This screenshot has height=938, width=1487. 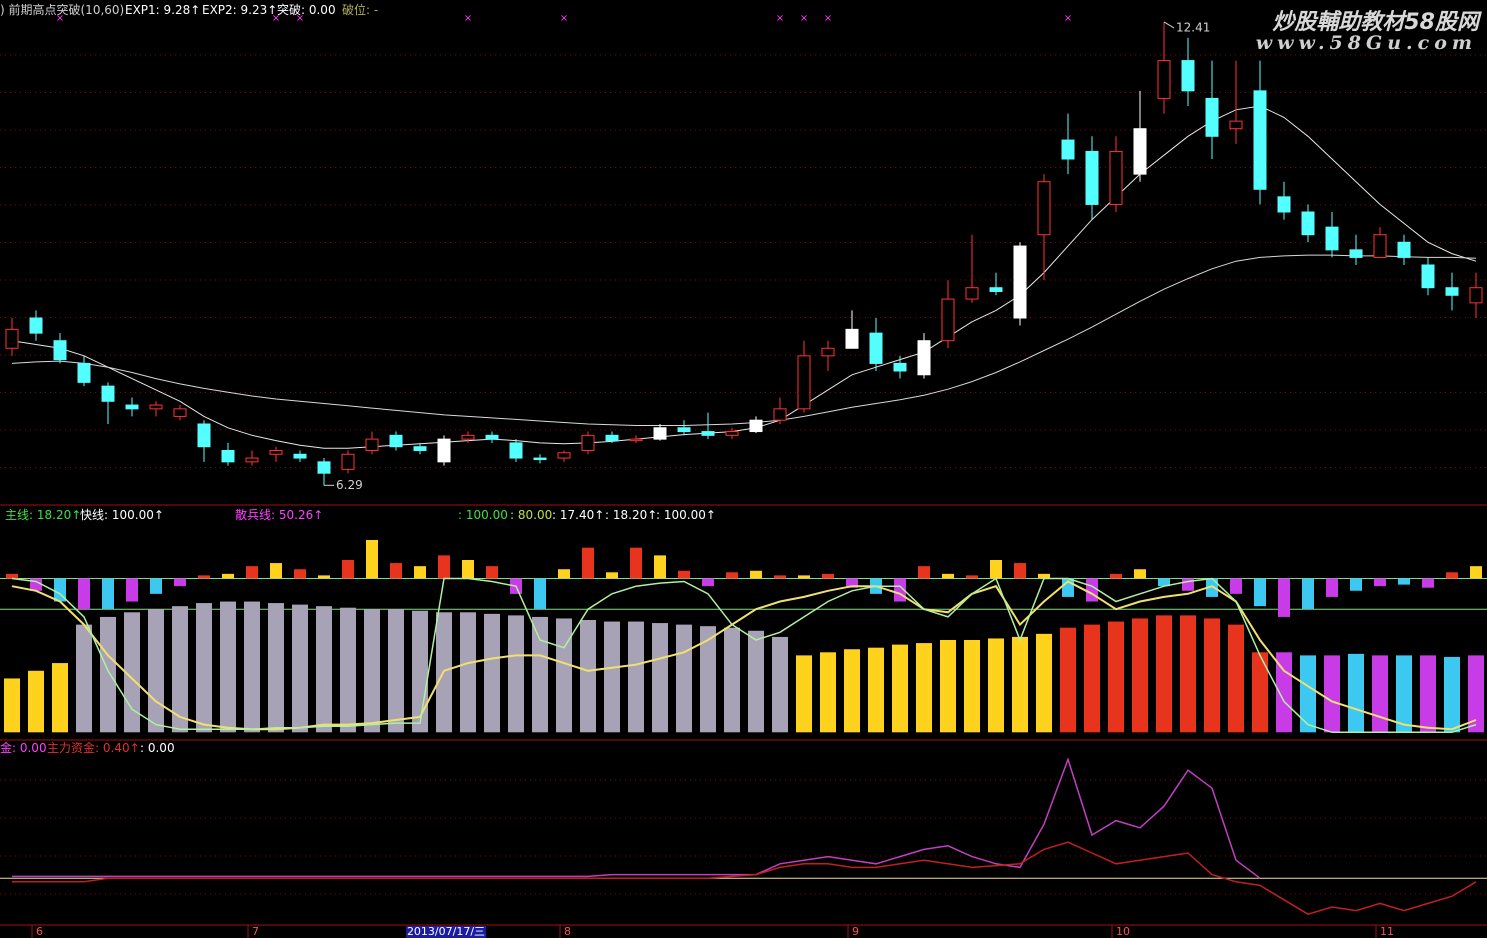 What do you see at coordinates (686, 515) in the screenshot?
I see `legend-item: : 100.00↑` at bounding box center [686, 515].